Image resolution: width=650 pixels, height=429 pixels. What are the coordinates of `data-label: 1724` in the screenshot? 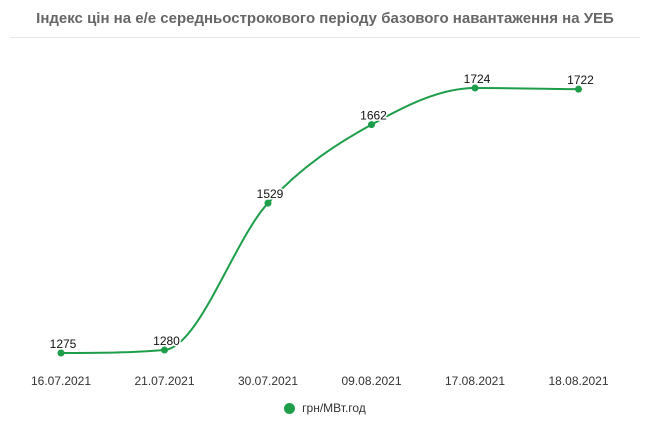 It's located at (477, 79).